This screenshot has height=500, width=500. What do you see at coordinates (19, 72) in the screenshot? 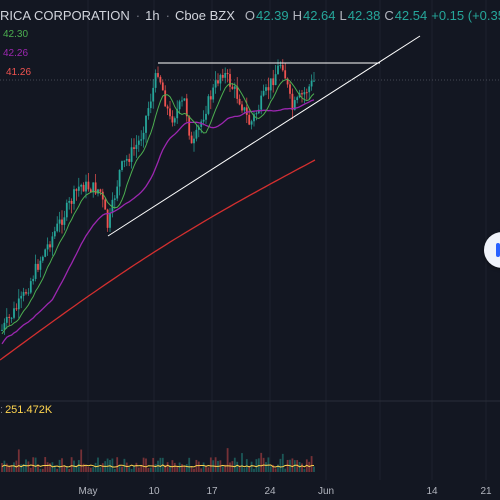
I see `ma-red-label: 41.26` at bounding box center [19, 72].